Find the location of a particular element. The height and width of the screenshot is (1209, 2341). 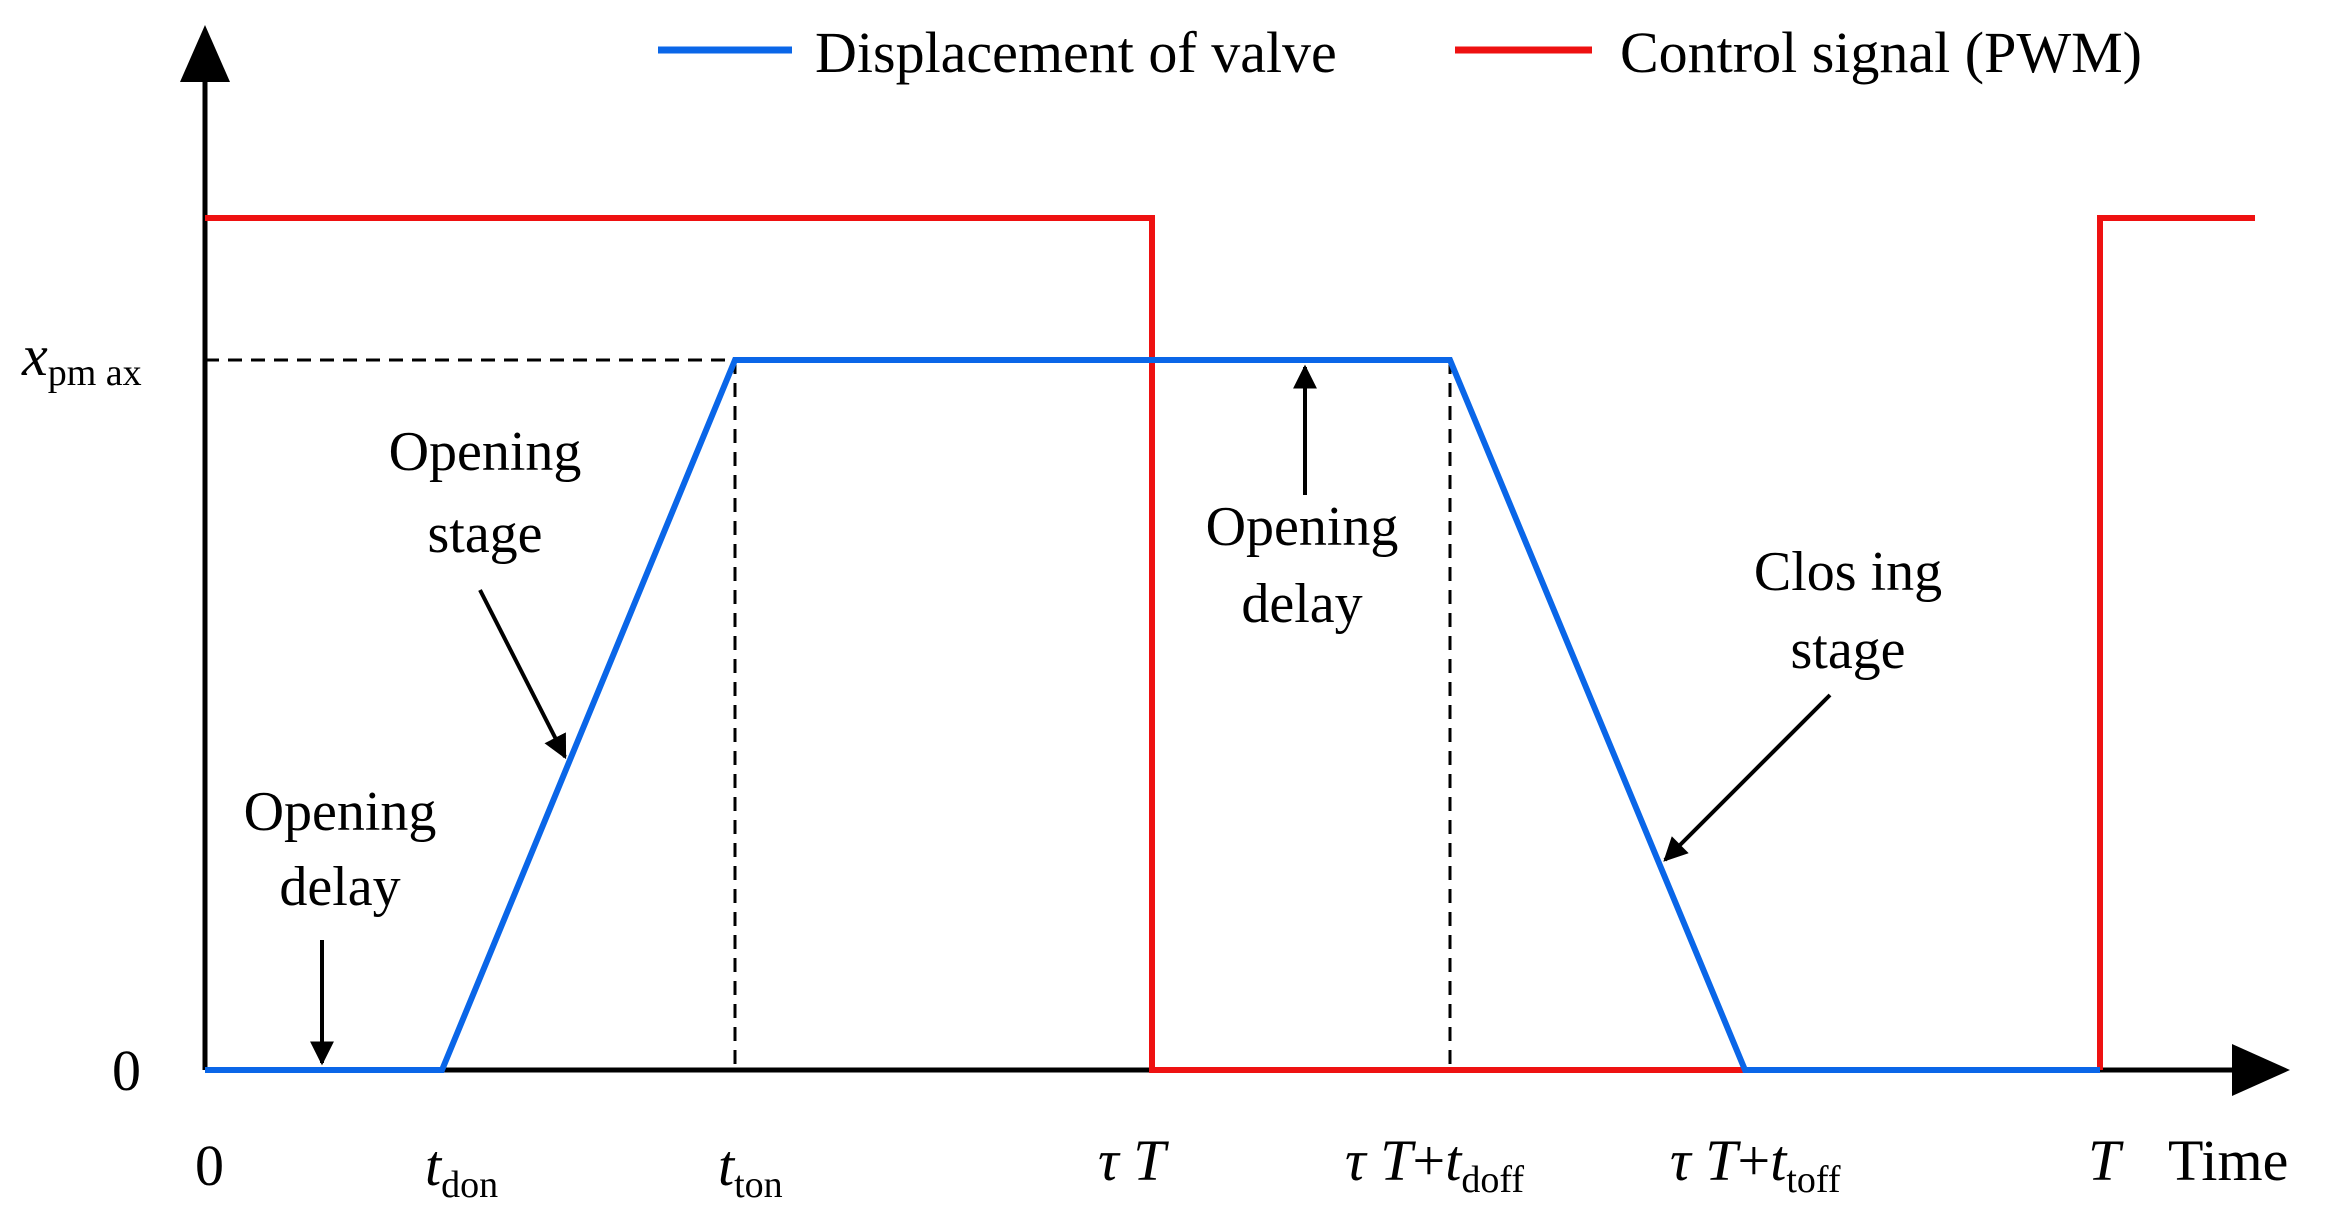

tick-t-period: T is located at coordinates (2106, 1160).